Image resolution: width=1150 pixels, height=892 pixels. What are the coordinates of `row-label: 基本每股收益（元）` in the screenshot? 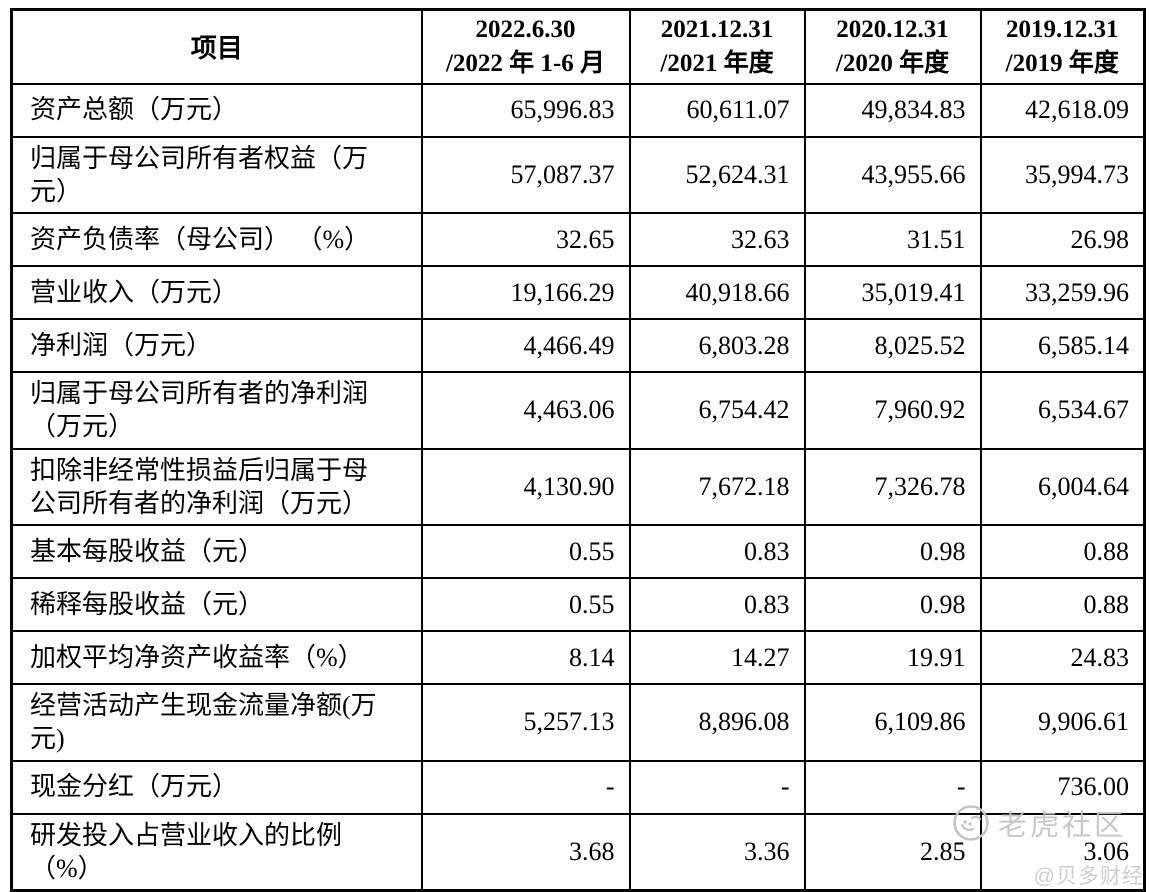 It's located at (216, 552).